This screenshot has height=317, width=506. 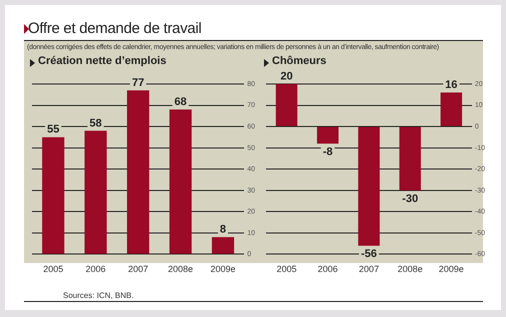 I want to click on data-label: 20, so click(x=286, y=76).